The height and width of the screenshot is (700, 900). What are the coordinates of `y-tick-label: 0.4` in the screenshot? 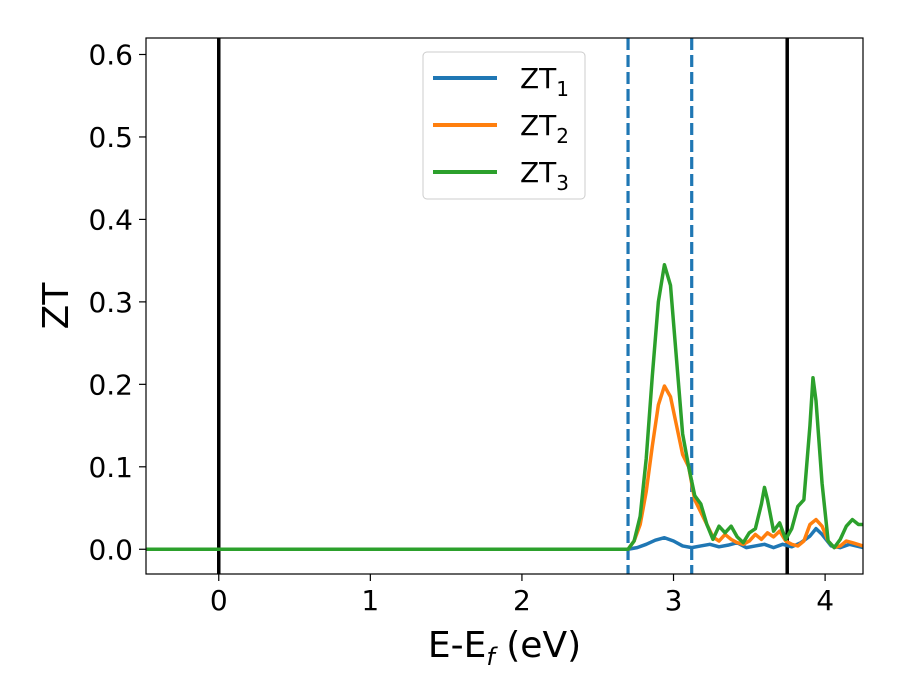 It's located at (110, 219).